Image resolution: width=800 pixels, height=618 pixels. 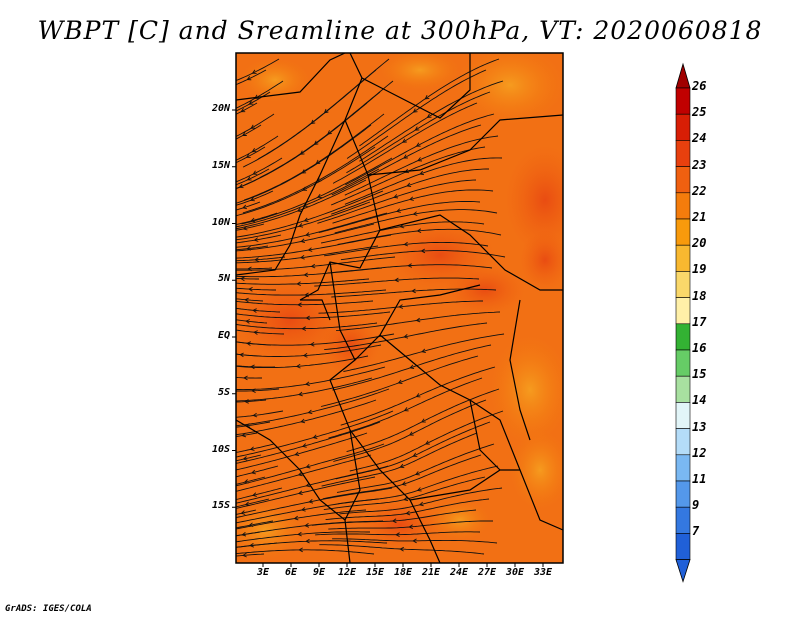 What do you see at coordinates (291, 572) in the screenshot?
I see `lon-label: 6E` at bounding box center [291, 572].